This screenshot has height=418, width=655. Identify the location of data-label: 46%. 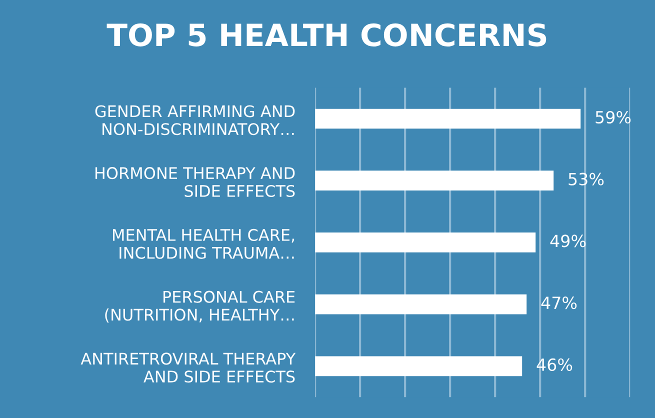
(554, 365).